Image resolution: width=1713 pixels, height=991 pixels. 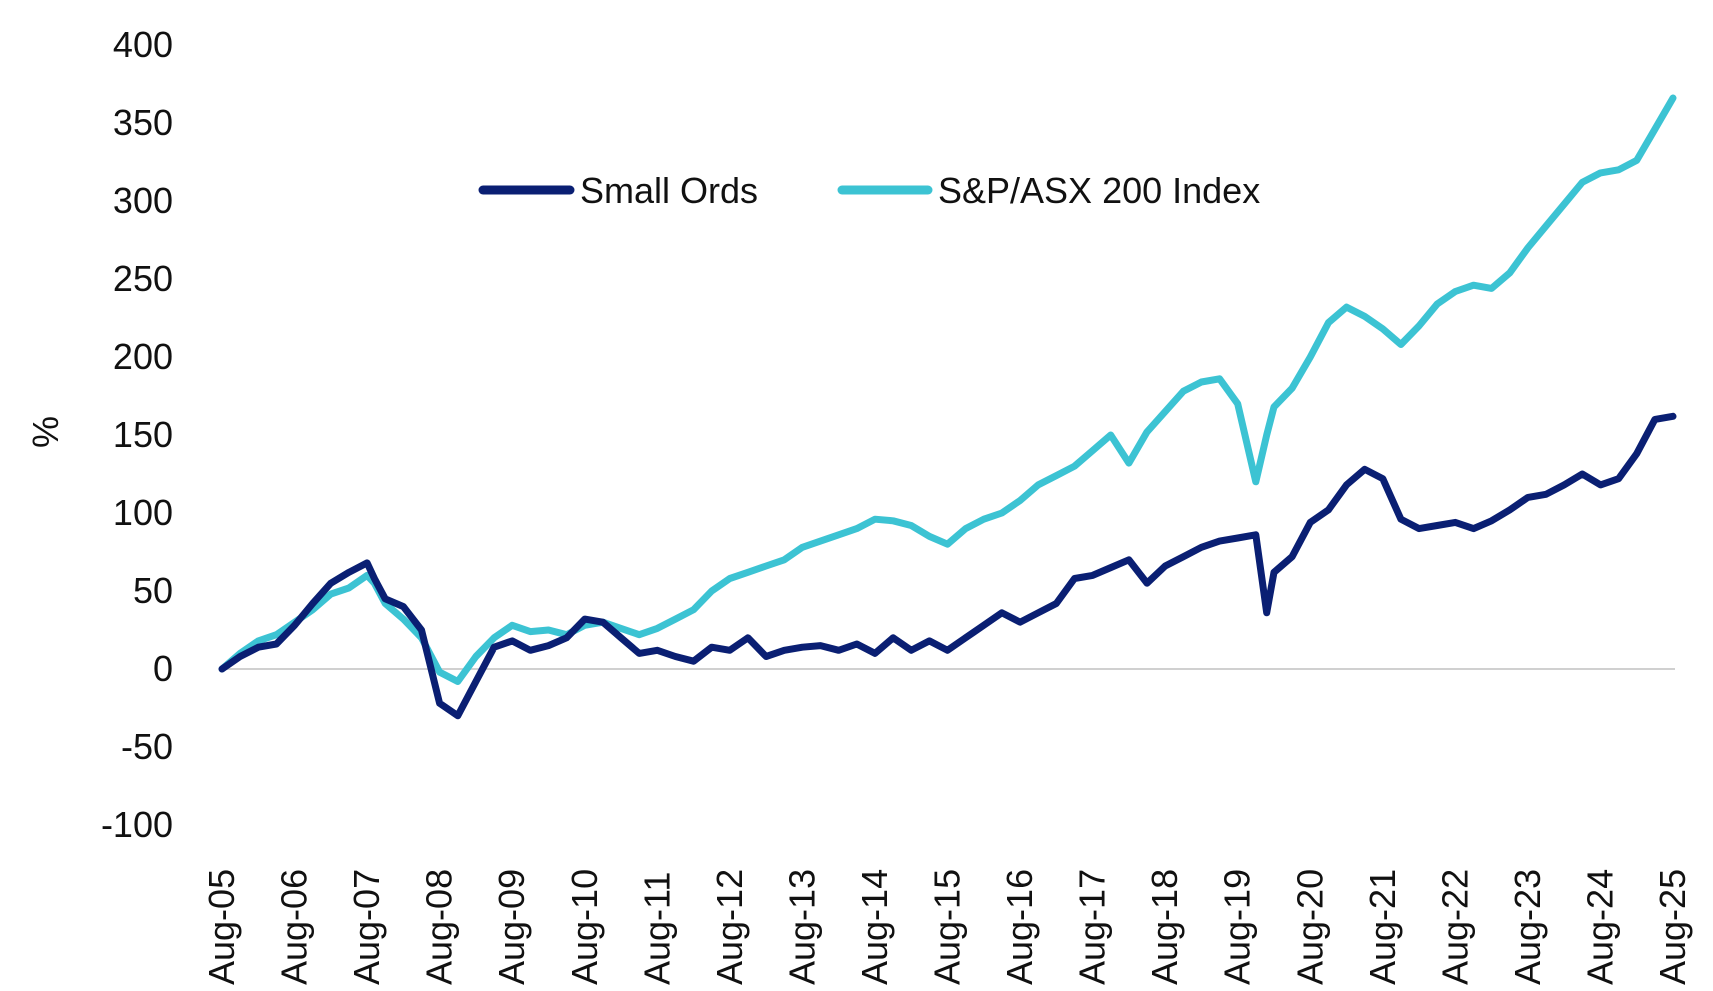 I want to click on x-tick-label: Aug-08, so click(x=439, y=927).